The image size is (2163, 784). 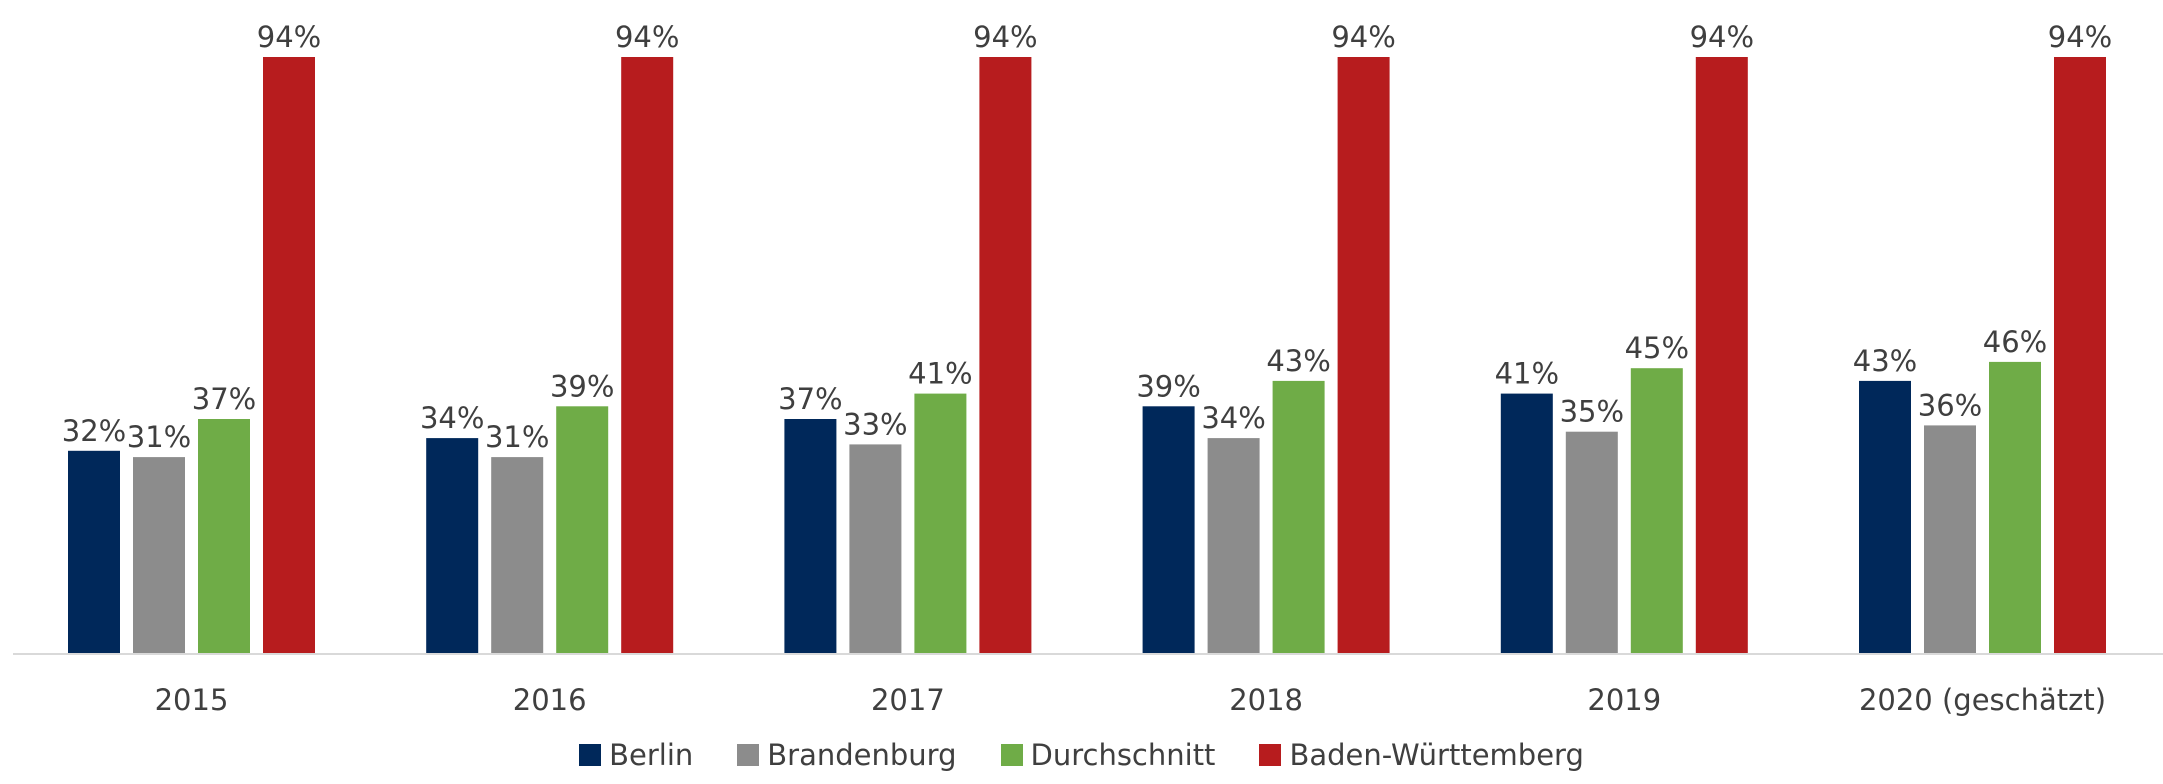 I want to click on data-label-baden-w-rttemberg-2015: 94%, so click(x=289, y=37).